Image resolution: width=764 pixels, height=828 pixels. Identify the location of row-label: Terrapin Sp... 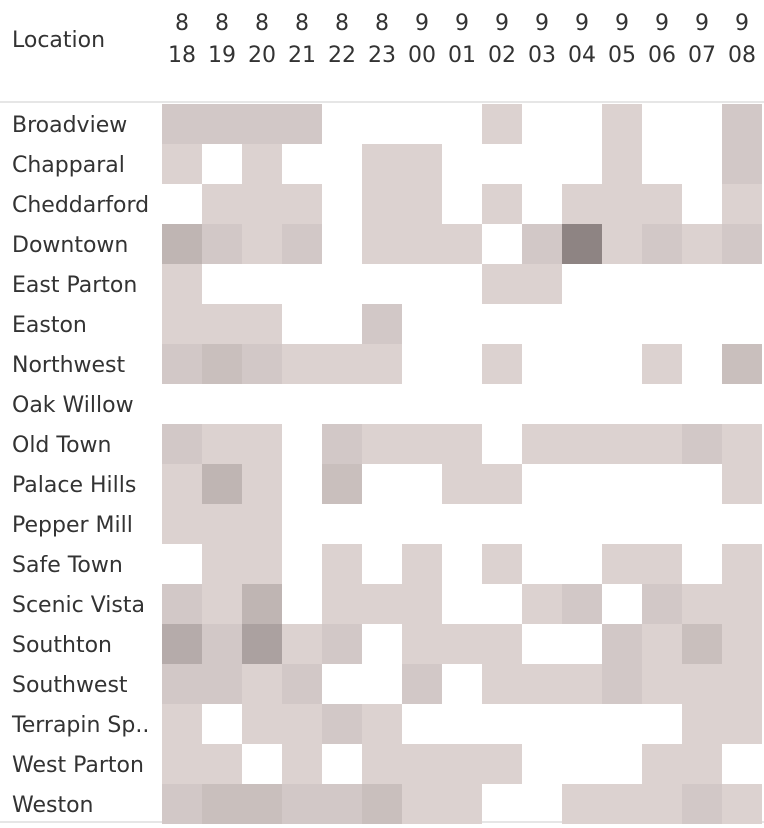
(80, 725).